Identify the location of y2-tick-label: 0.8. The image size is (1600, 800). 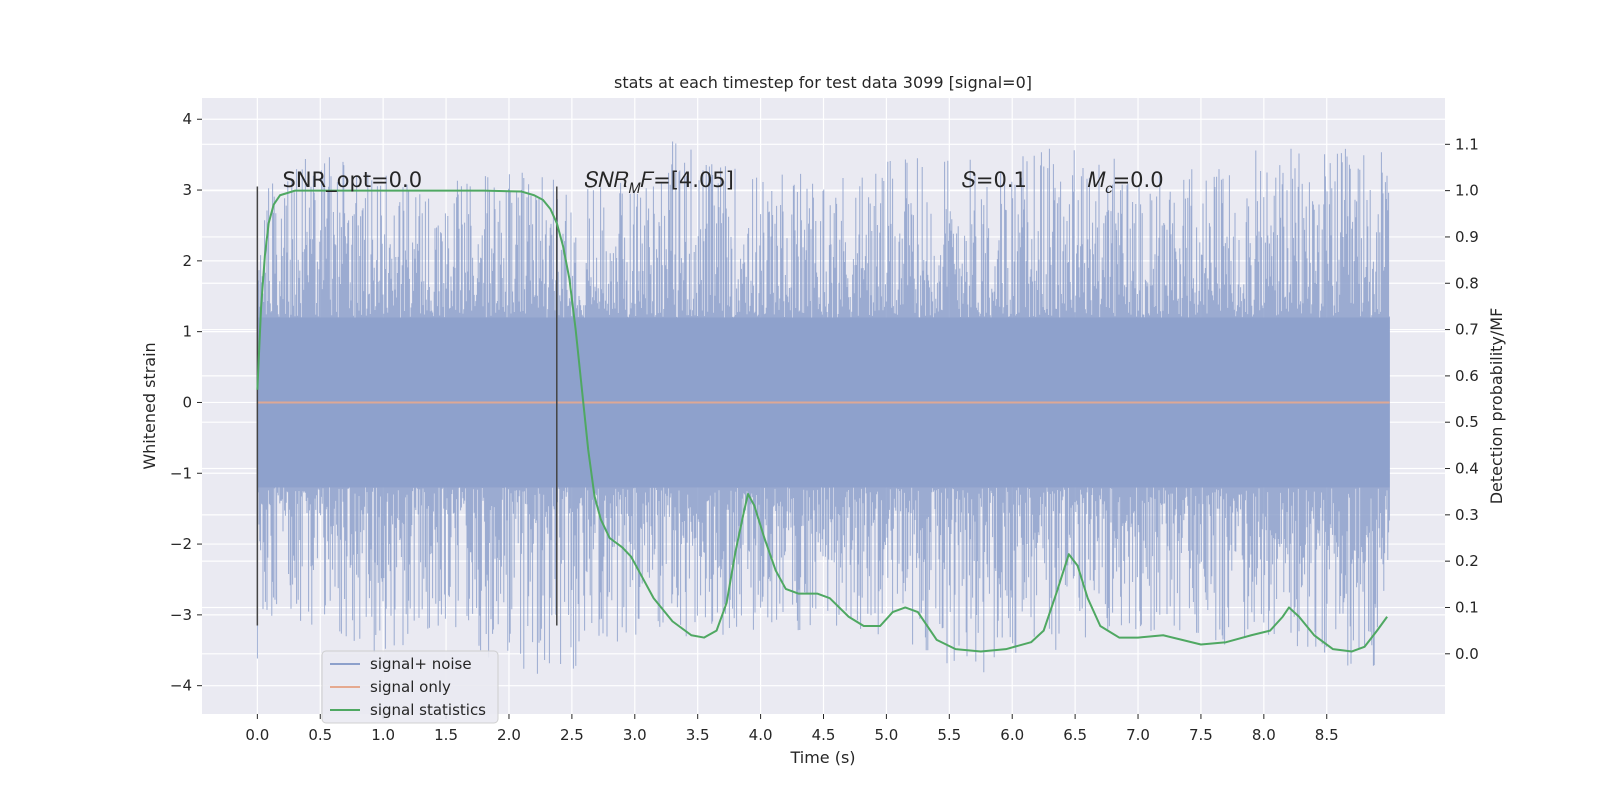
(1467, 283).